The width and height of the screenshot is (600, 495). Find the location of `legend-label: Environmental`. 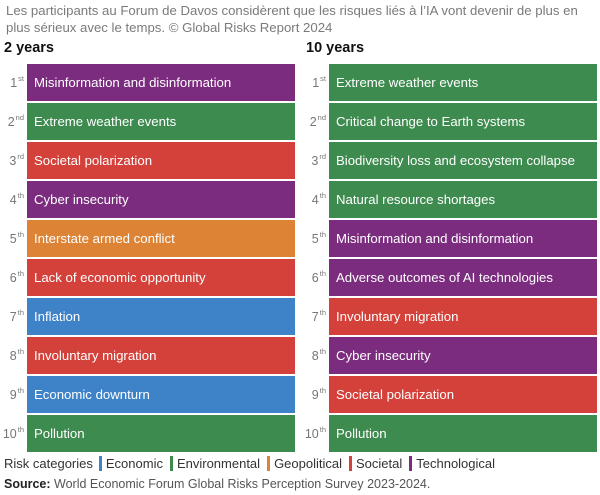

legend-label: Environmental is located at coordinates (218, 463).